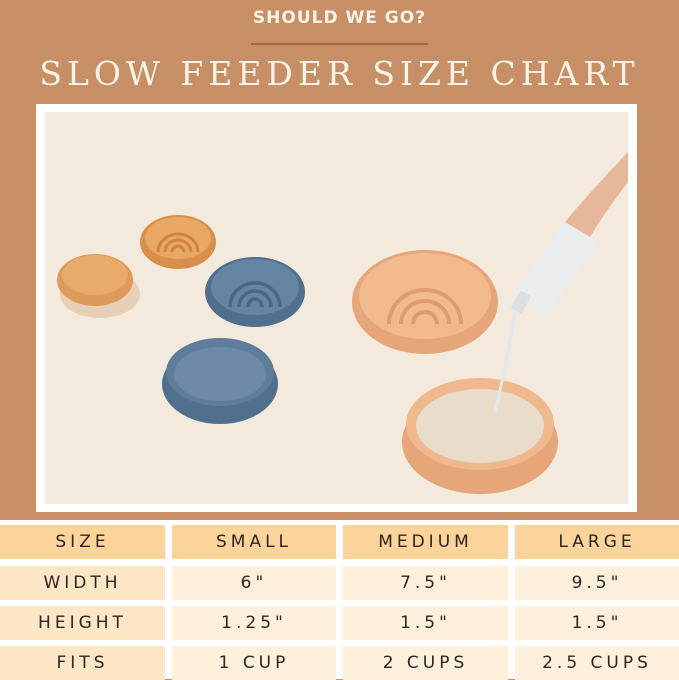 The height and width of the screenshot is (680, 679). Describe the element at coordinates (339, 542) in the screenshot. I see `table-header-row: SIZE SMALL MEDIUM LARGE` at that location.